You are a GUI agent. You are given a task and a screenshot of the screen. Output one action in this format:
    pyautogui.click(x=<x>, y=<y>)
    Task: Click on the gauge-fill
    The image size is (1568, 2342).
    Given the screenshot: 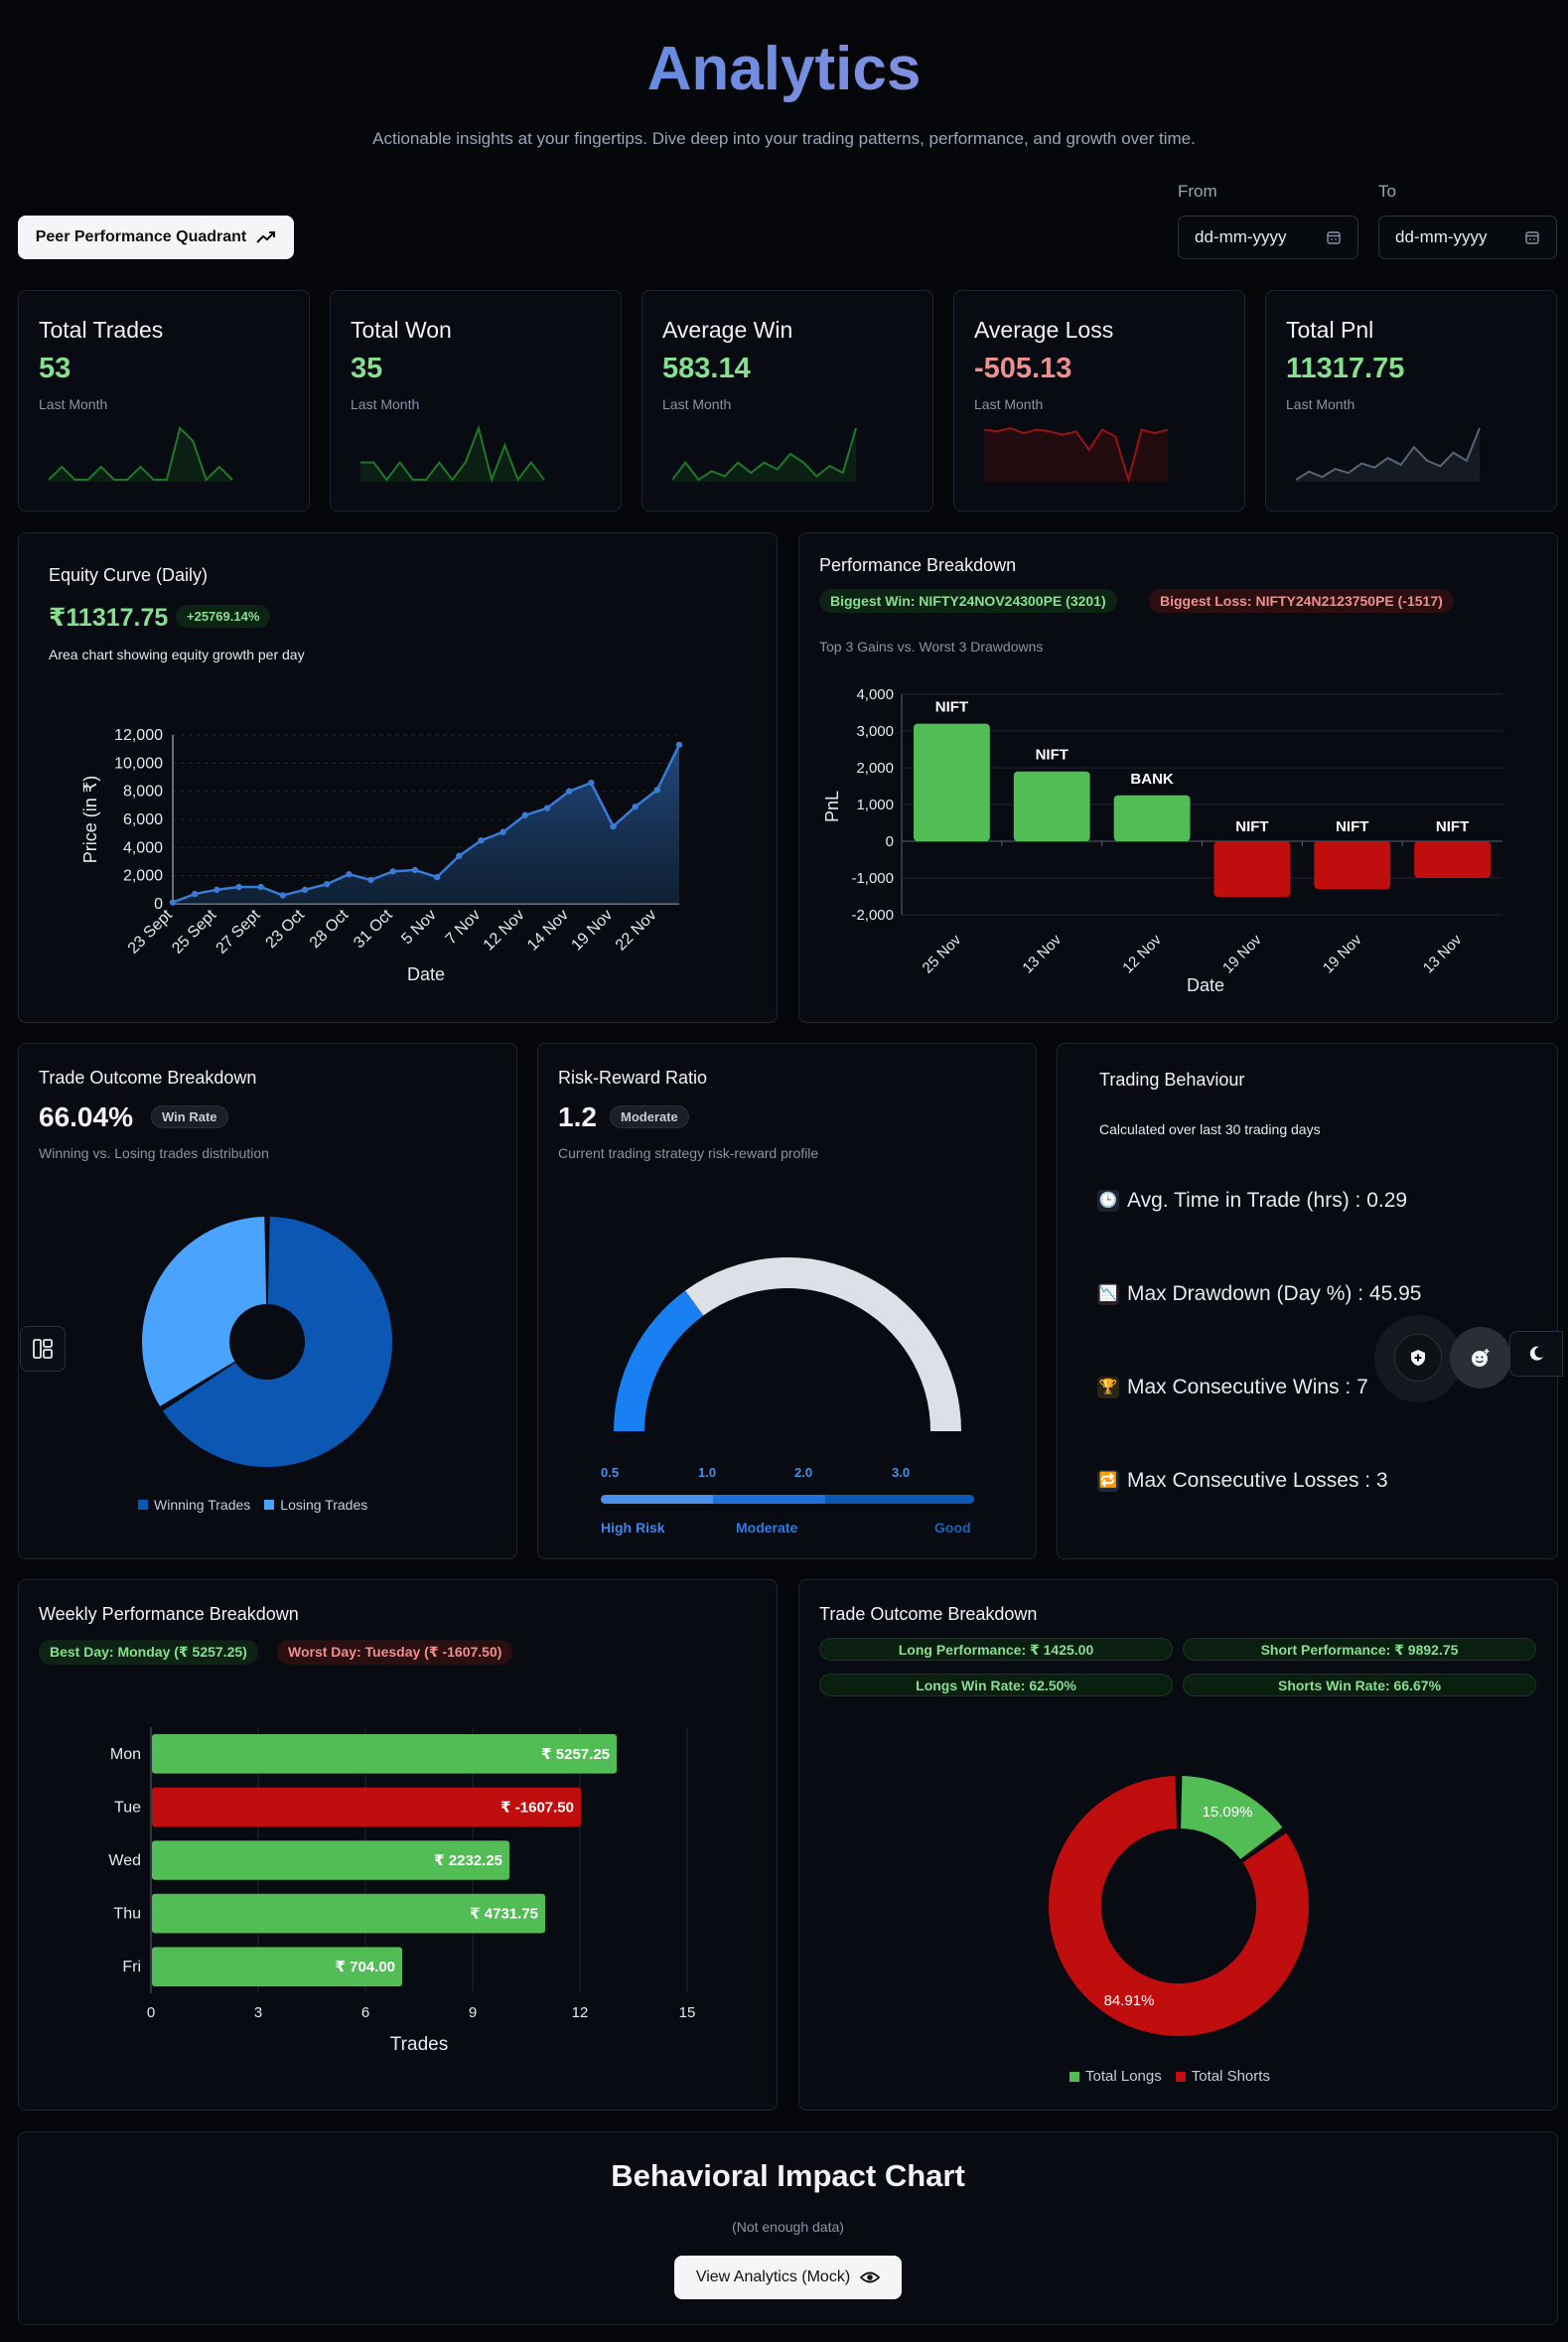 What is the action you would take?
    pyautogui.click(x=659, y=1360)
    